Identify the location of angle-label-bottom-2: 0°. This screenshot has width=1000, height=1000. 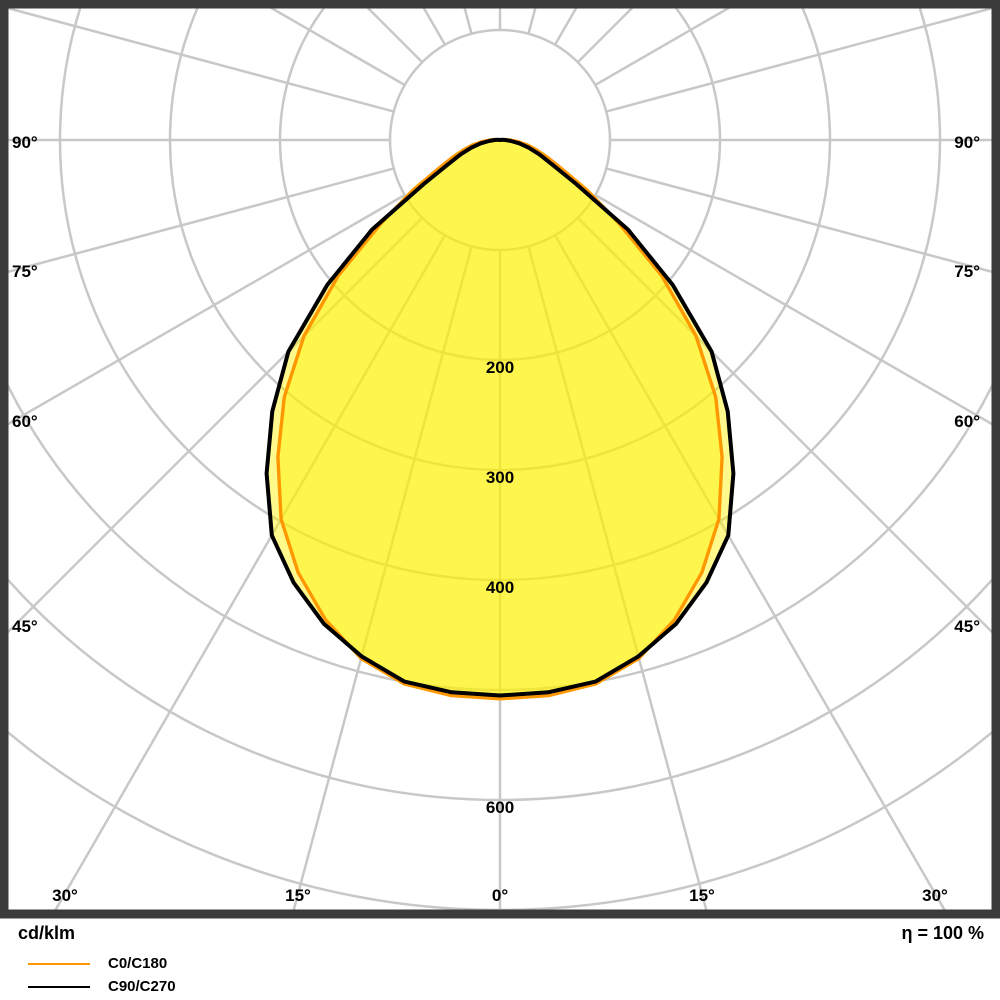
(500, 895).